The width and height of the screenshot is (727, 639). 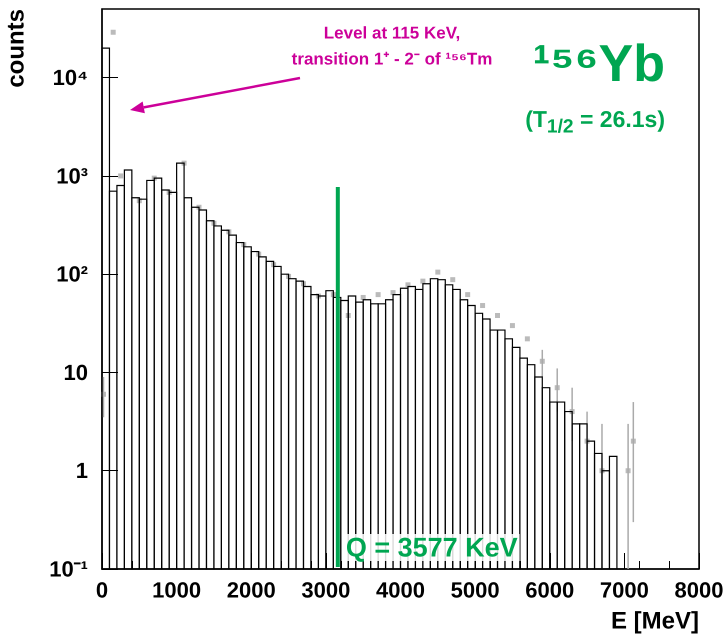 I want to click on y-tick-label: 10², so click(x=72, y=274).